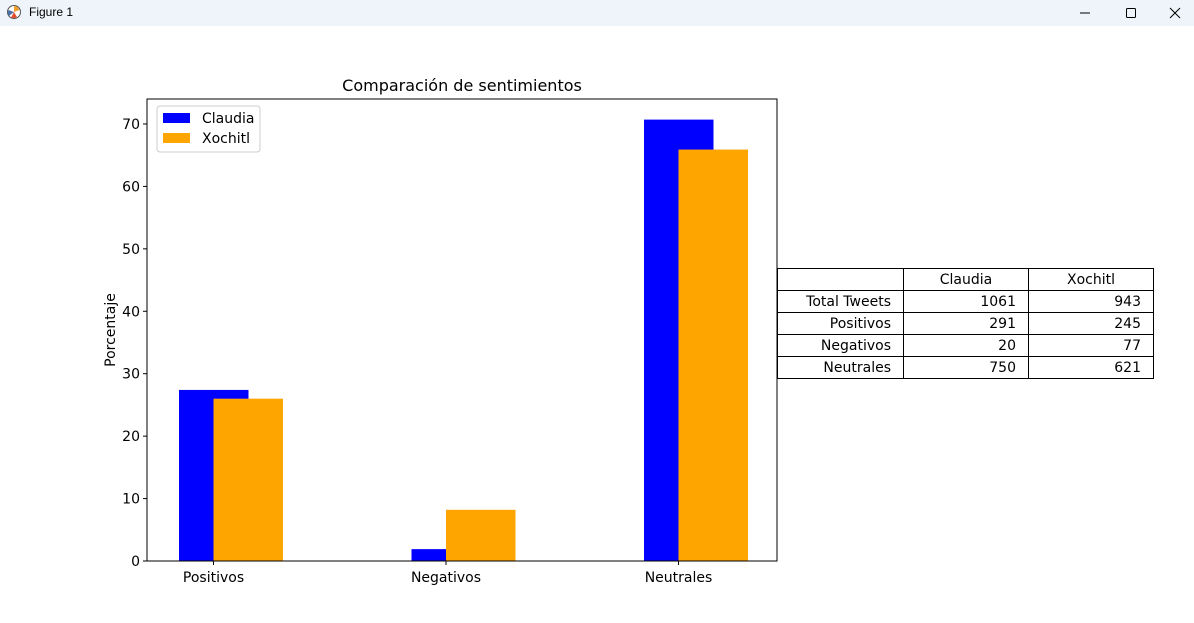 This screenshot has width=1194, height=623. I want to click on y-tick-label: 30, so click(131, 375).